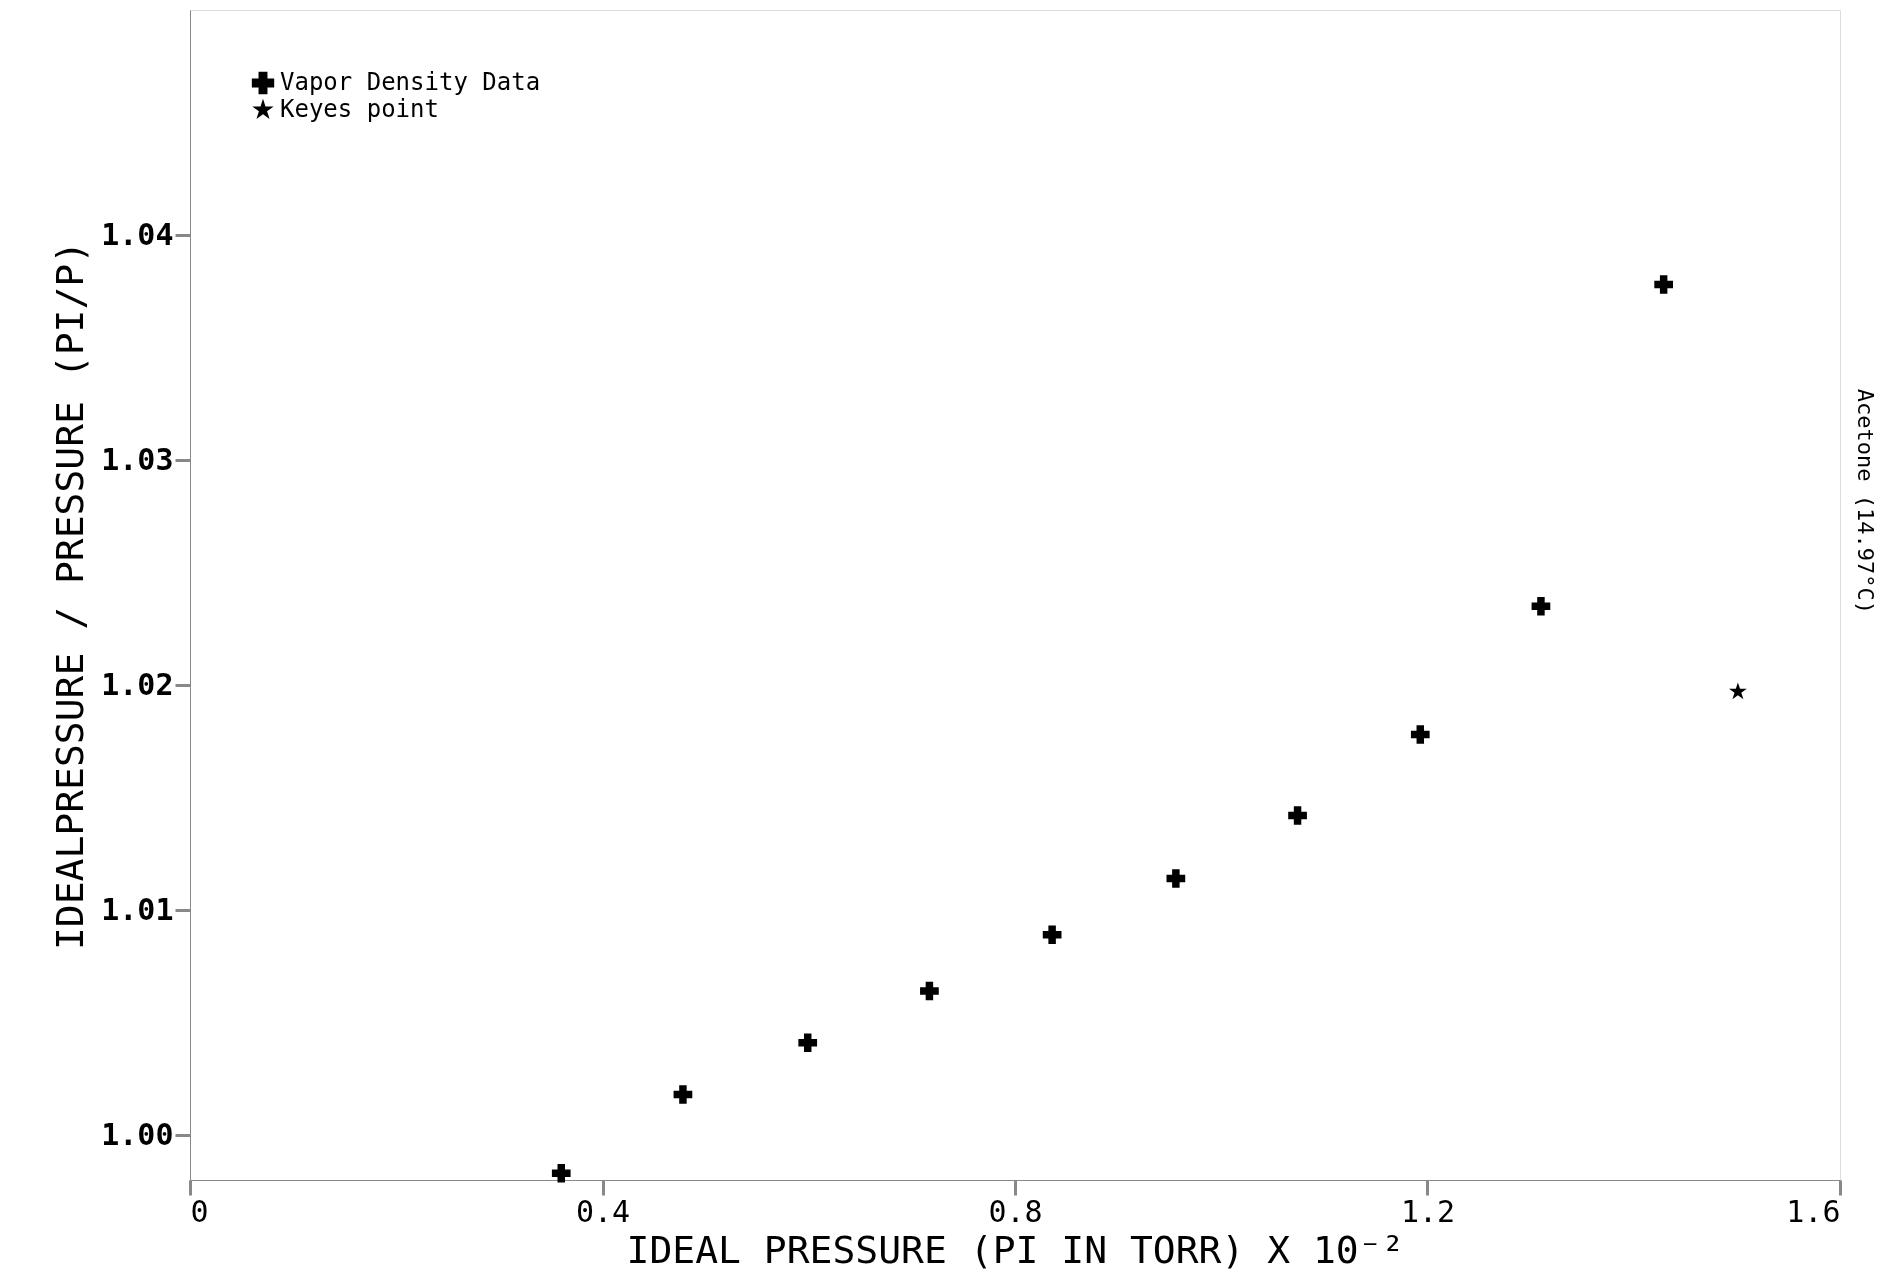 The height and width of the screenshot is (1286, 1896). What do you see at coordinates (137, 1134) in the screenshot?
I see `y-tick-label: 1.00` at bounding box center [137, 1134].